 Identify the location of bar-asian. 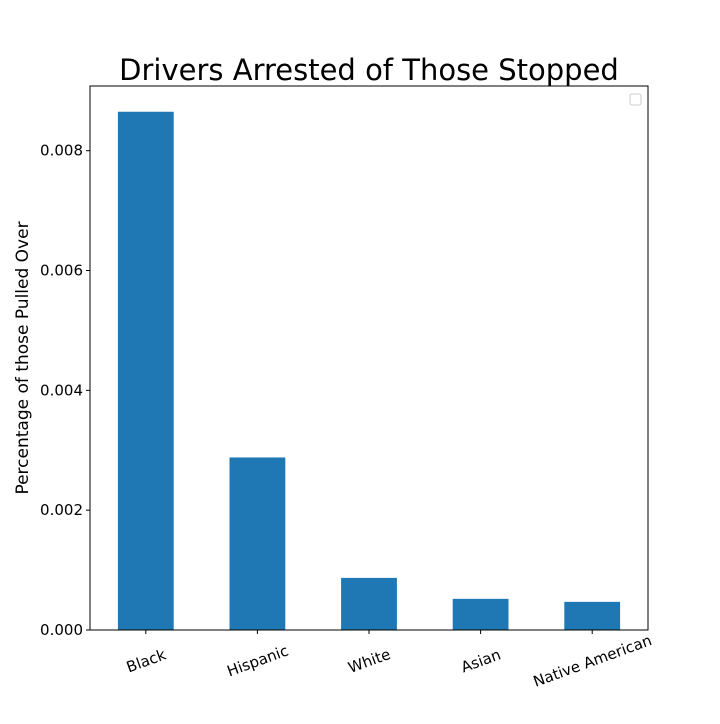
(480, 614).